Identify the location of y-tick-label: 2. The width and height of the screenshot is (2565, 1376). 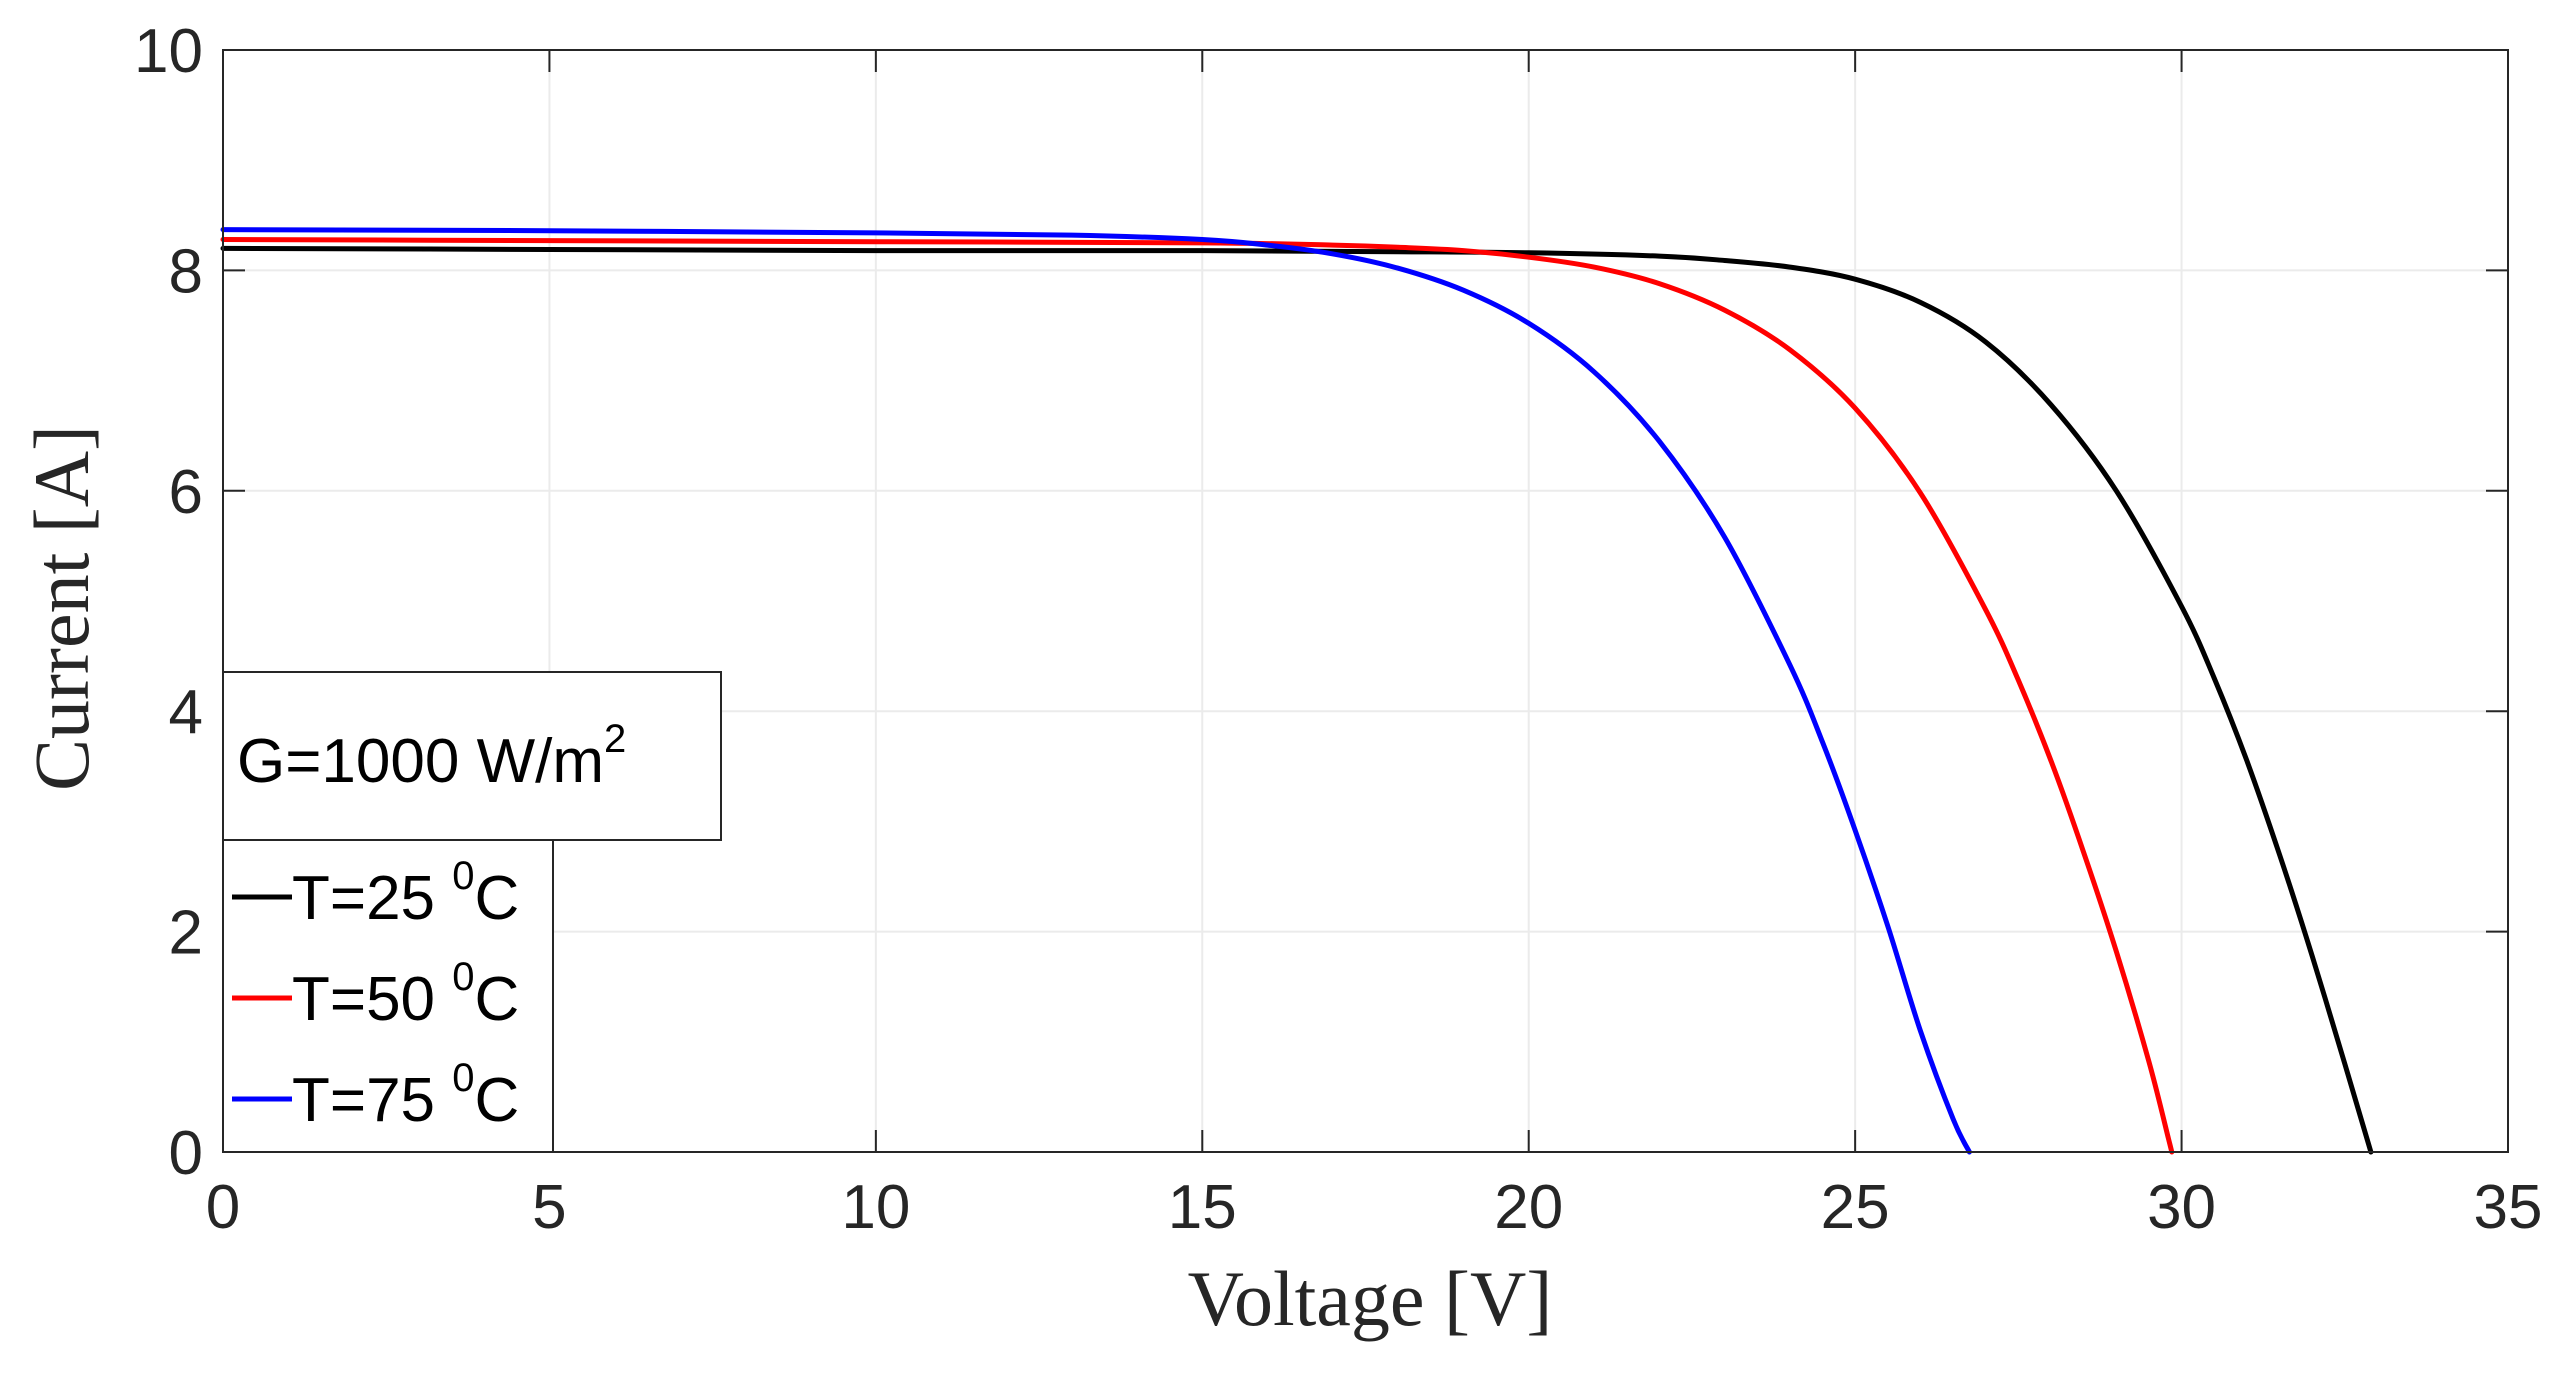
(186, 933).